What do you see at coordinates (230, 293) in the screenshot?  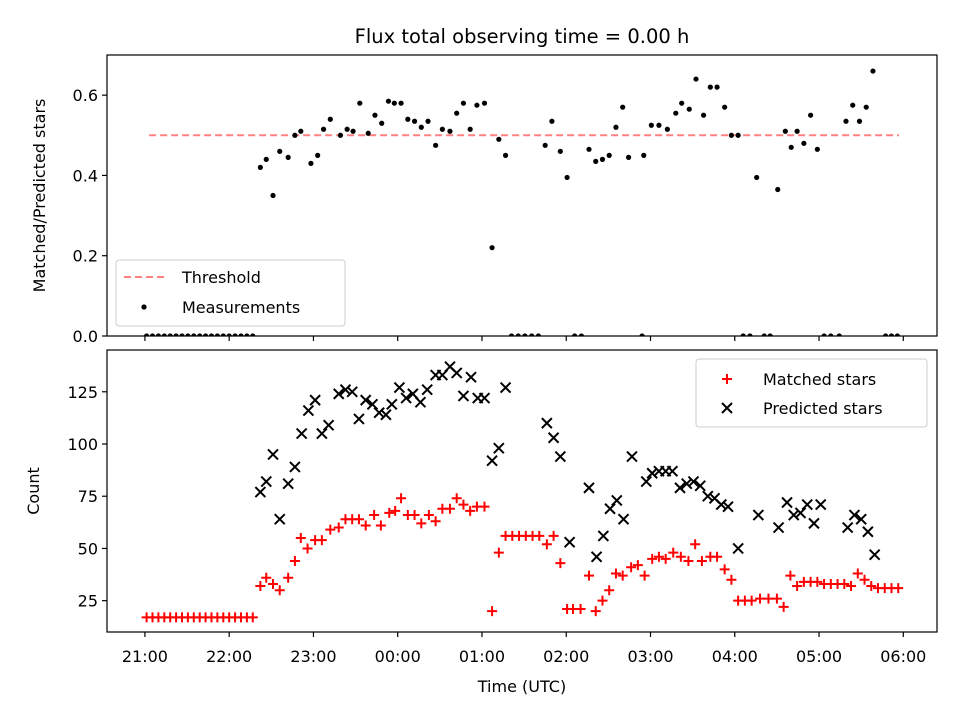 I see `legend: Threshold Measurements` at bounding box center [230, 293].